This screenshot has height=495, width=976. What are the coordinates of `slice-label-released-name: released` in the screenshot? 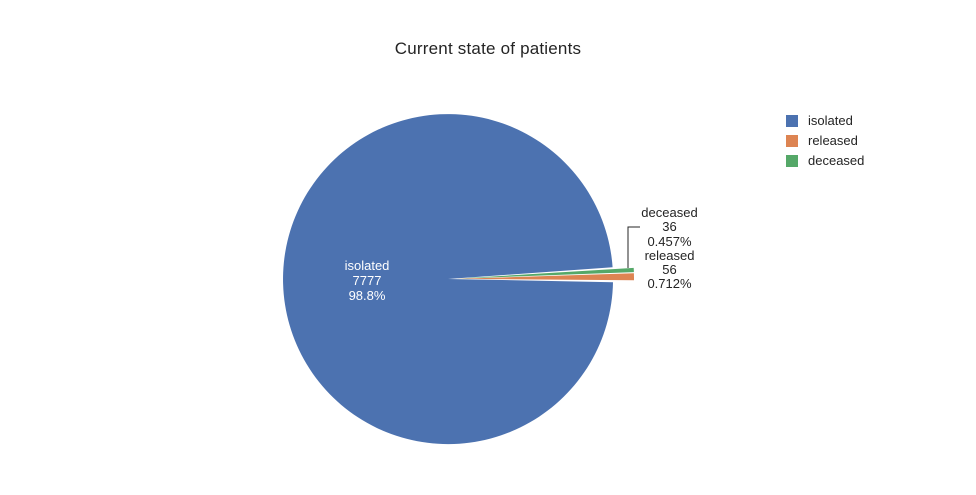 It's located at (669, 255).